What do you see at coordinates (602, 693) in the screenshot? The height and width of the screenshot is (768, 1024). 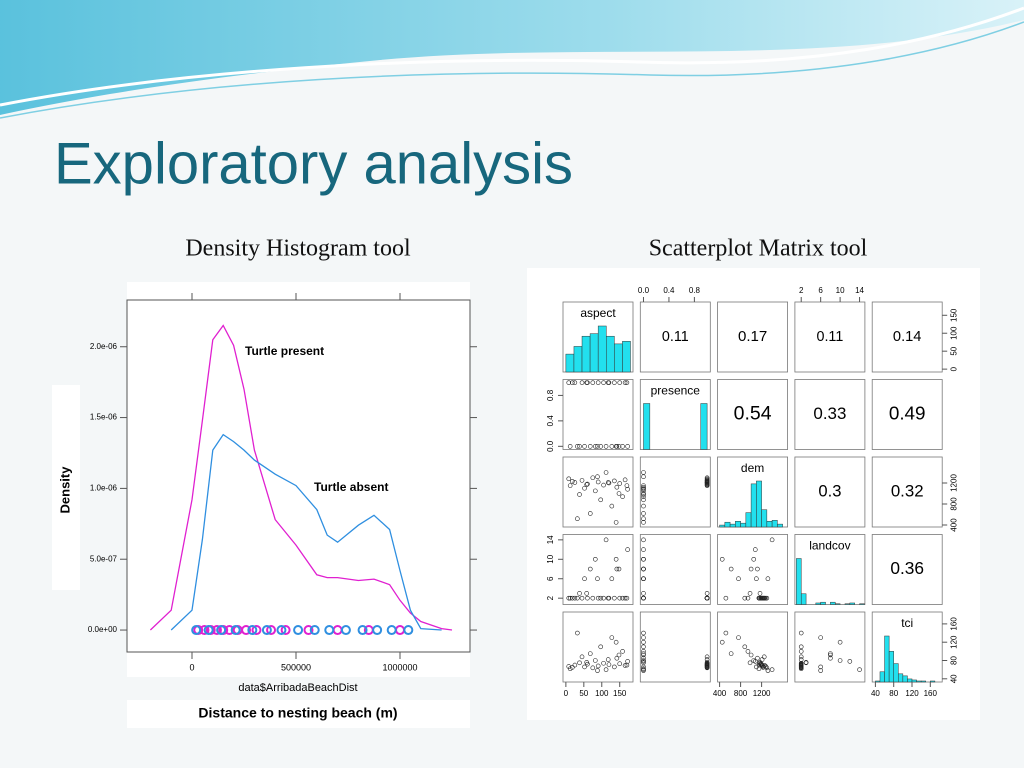 I see `x-tick-label: 100` at bounding box center [602, 693].